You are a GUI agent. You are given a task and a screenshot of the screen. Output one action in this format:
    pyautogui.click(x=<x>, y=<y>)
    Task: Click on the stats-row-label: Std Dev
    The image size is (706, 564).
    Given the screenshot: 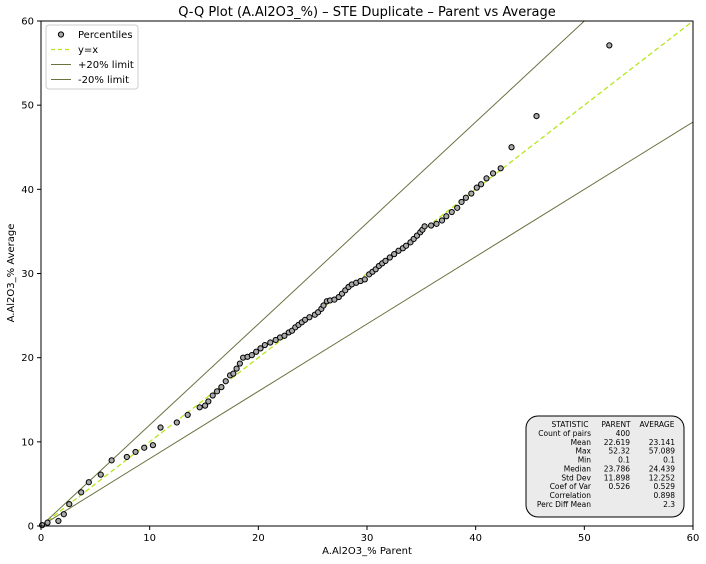 What is the action you would take?
    pyautogui.click(x=576, y=477)
    